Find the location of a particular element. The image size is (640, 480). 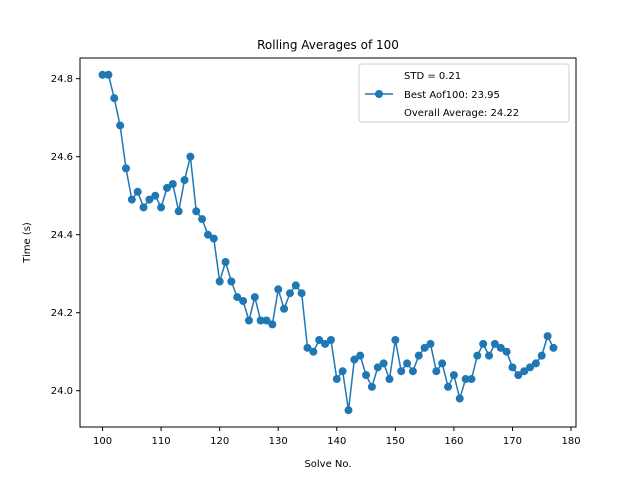

legend-box is located at coordinates (464, 93).